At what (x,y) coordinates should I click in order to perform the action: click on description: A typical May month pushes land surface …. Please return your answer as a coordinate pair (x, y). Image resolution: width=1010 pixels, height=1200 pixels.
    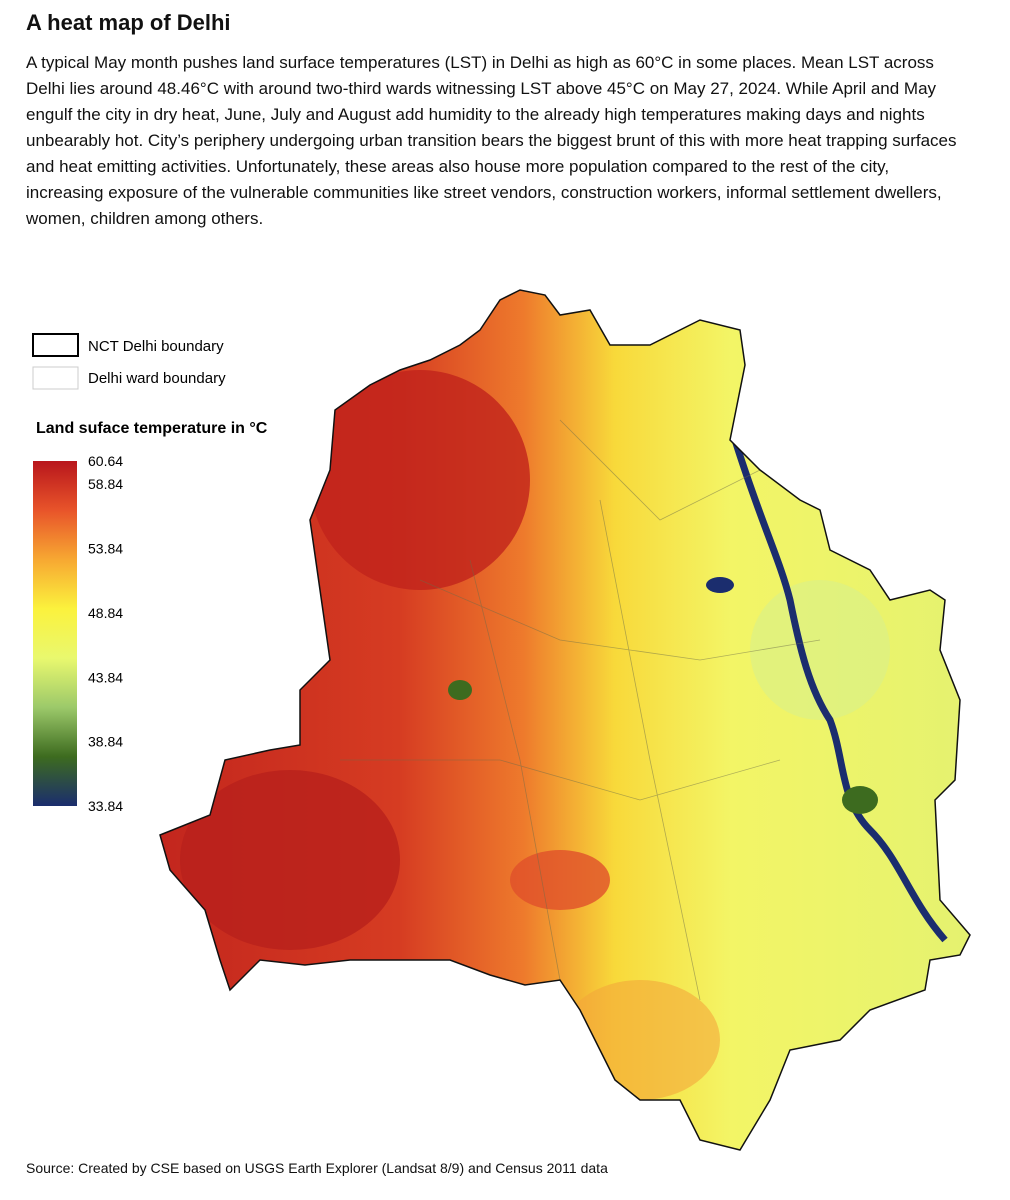
    Looking at the image, I should click on (491, 140).